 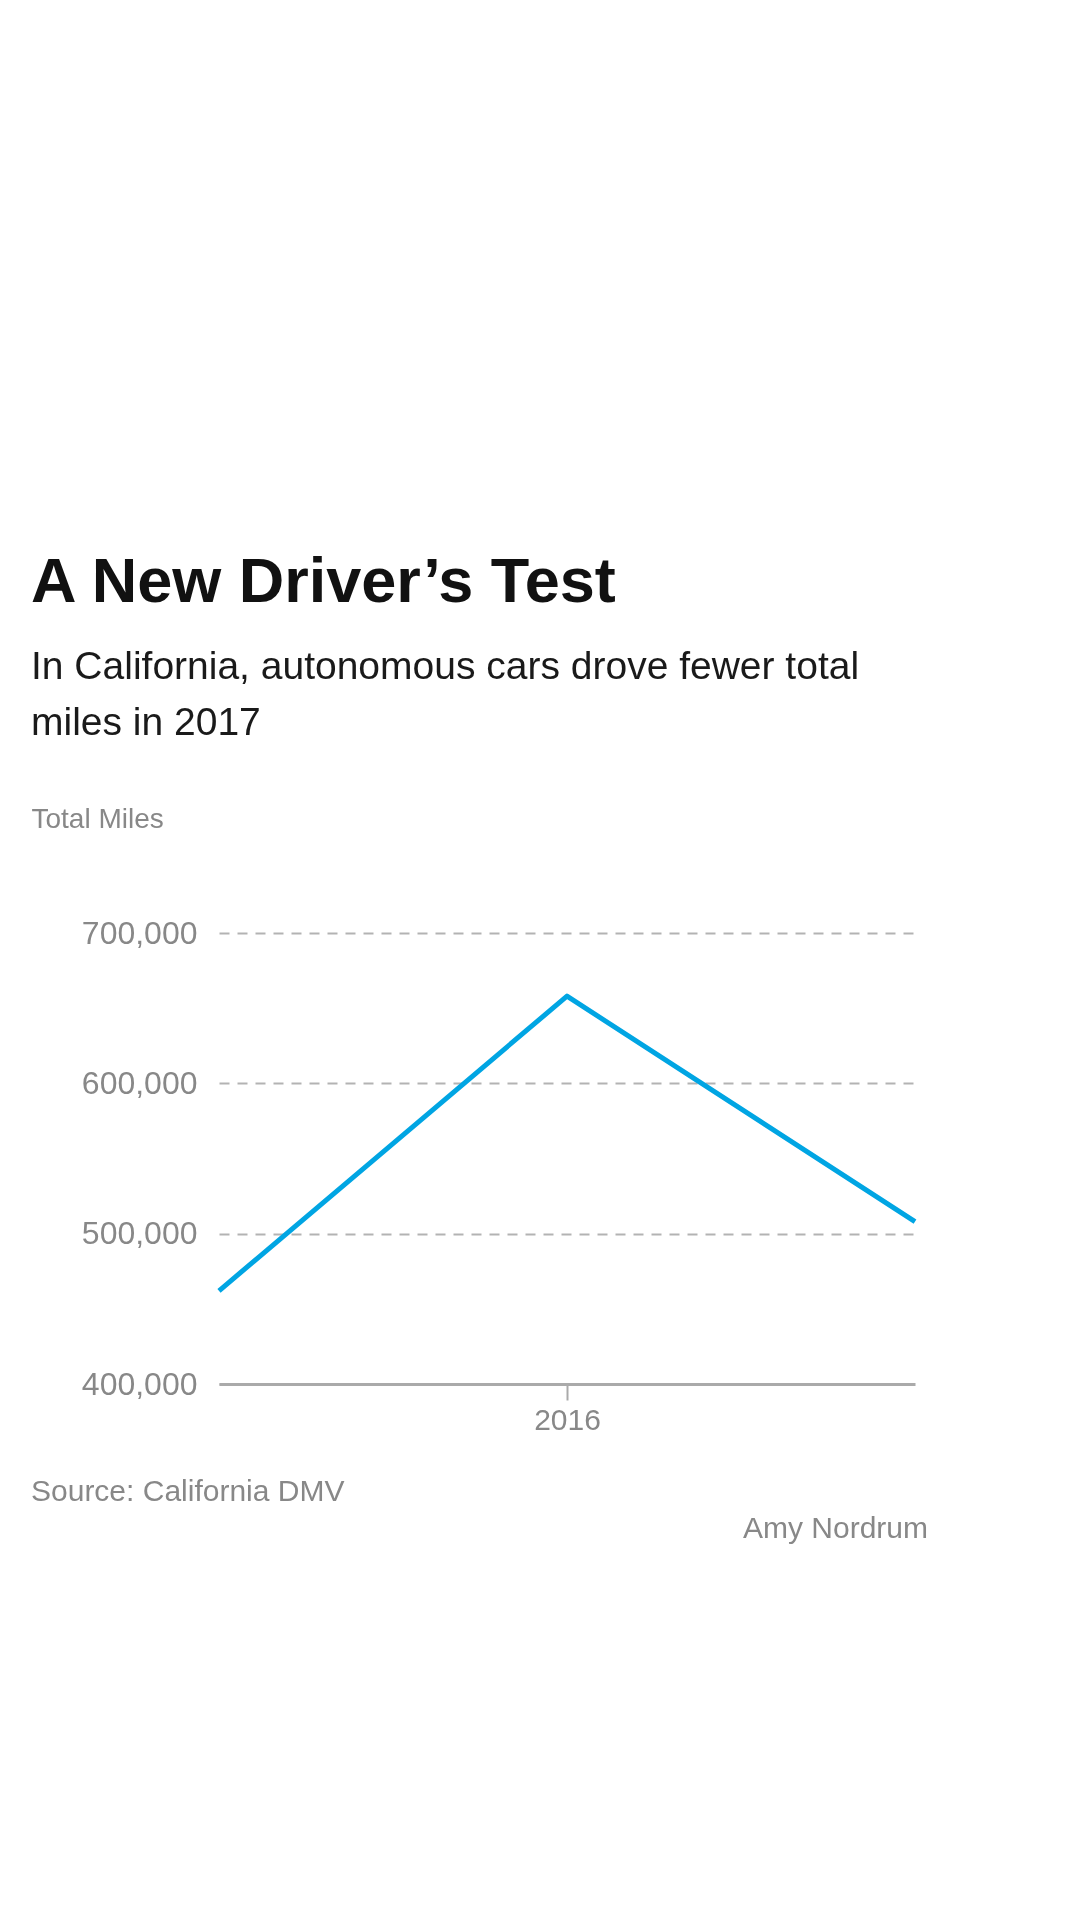 I want to click on text: Amy Nordrum, so click(x=835, y=1527).